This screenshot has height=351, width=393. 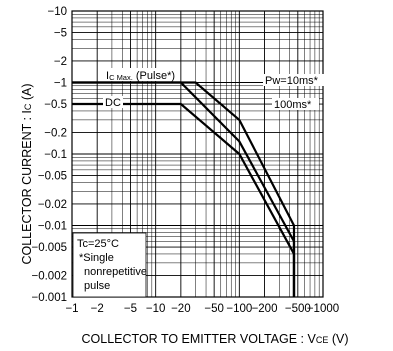 I want to click on x-tick-label: −2, so click(x=97, y=309).